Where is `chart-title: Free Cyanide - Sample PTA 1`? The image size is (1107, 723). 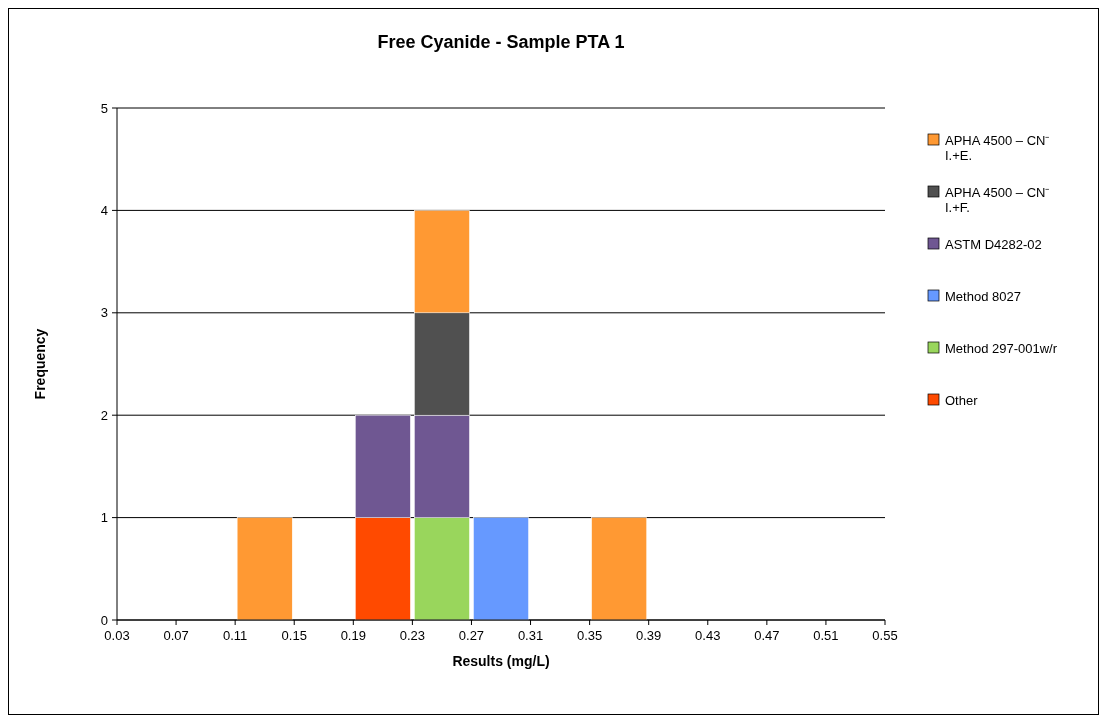 chart-title: Free Cyanide - Sample PTA 1 is located at coordinates (501, 42).